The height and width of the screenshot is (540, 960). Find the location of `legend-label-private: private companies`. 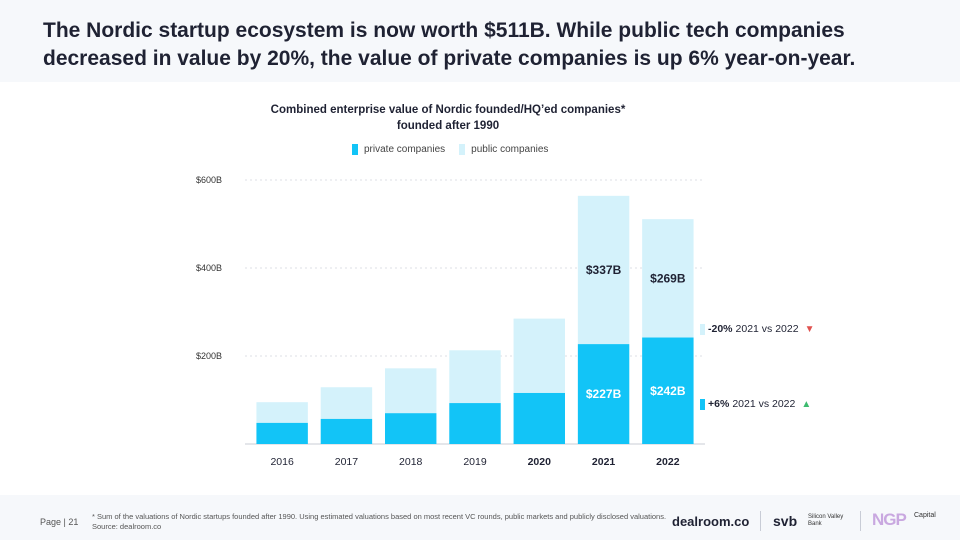

legend-label-private: private companies is located at coordinates (405, 149).